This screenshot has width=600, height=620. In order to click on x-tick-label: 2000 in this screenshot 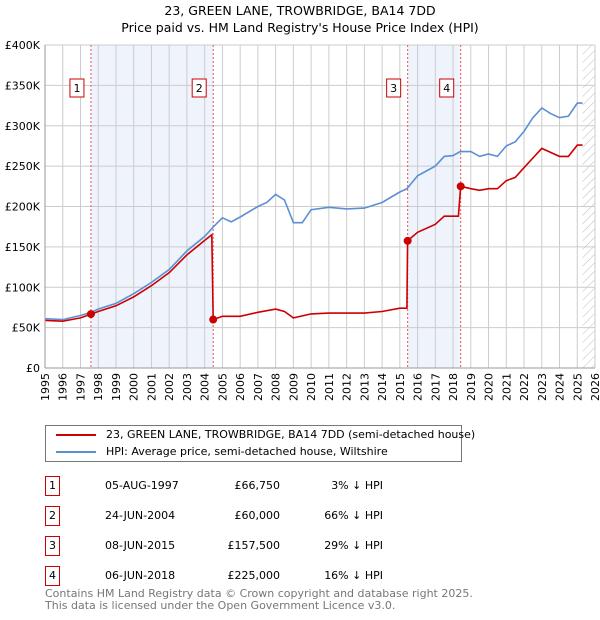, I will do `click(134, 387)`.